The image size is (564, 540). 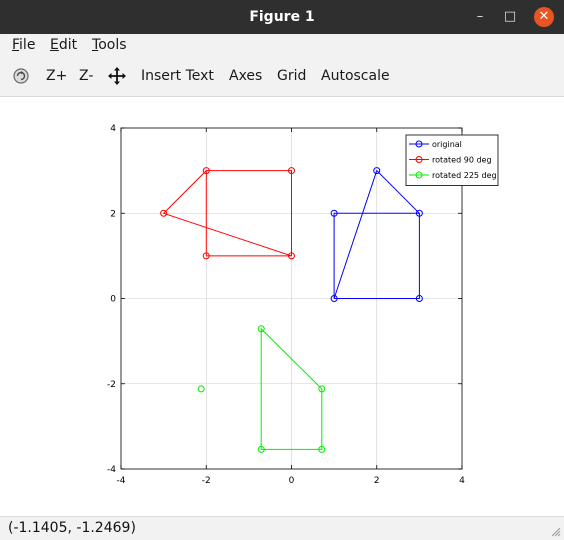 What do you see at coordinates (462, 160) in the screenshot?
I see `legend-label: rotated 90 deg` at bounding box center [462, 160].